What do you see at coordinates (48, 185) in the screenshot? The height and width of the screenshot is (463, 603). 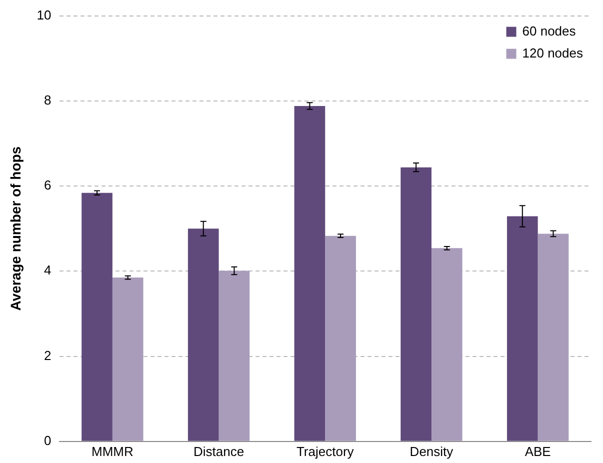 I see `y-tick-label: 6` at bounding box center [48, 185].